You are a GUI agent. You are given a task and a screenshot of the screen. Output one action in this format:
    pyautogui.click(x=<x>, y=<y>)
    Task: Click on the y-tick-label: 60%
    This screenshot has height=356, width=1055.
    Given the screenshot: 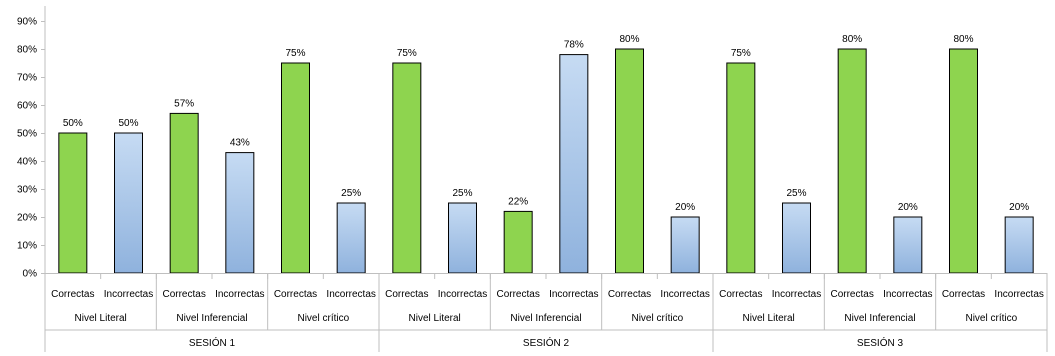 What is the action you would take?
    pyautogui.click(x=27, y=106)
    